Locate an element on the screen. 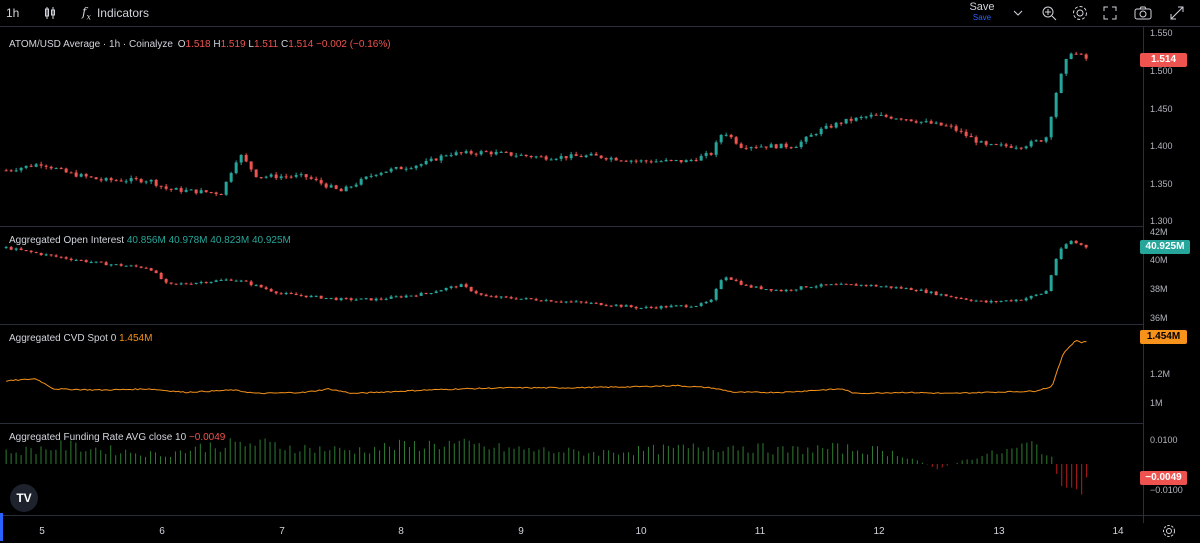 This screenshot has width=1200, height=543. oi-tick: 40M is located at coordinates (1159, 260).